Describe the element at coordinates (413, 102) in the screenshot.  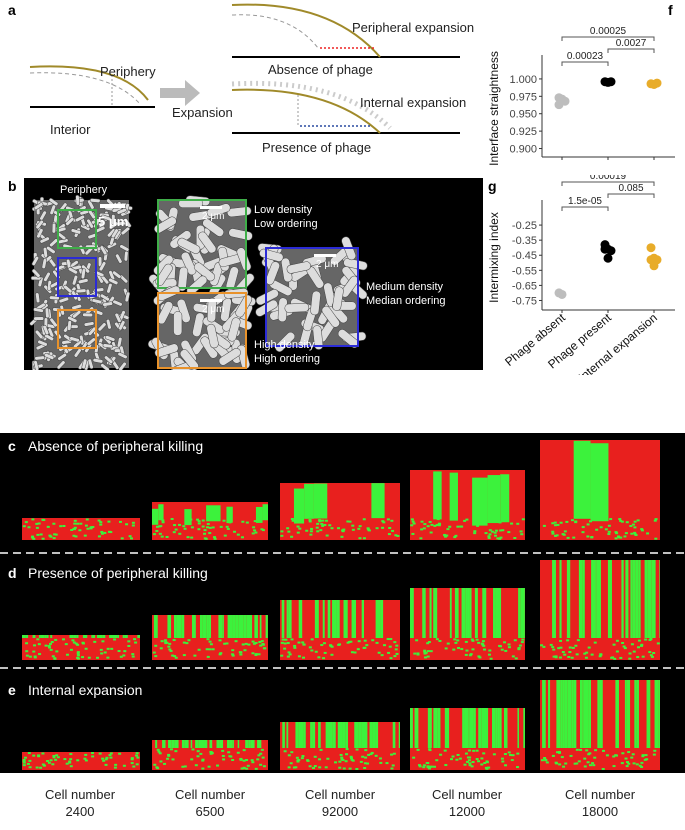
I see `internal-expansion-label: Internal expansion` at that location.